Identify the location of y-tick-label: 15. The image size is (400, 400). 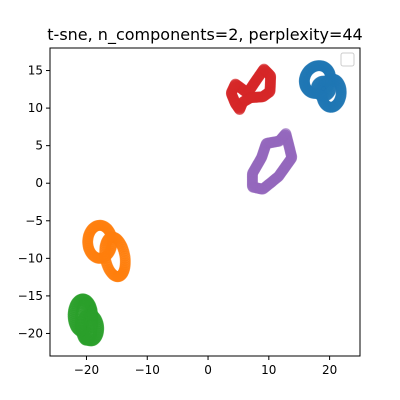
(35, 71).